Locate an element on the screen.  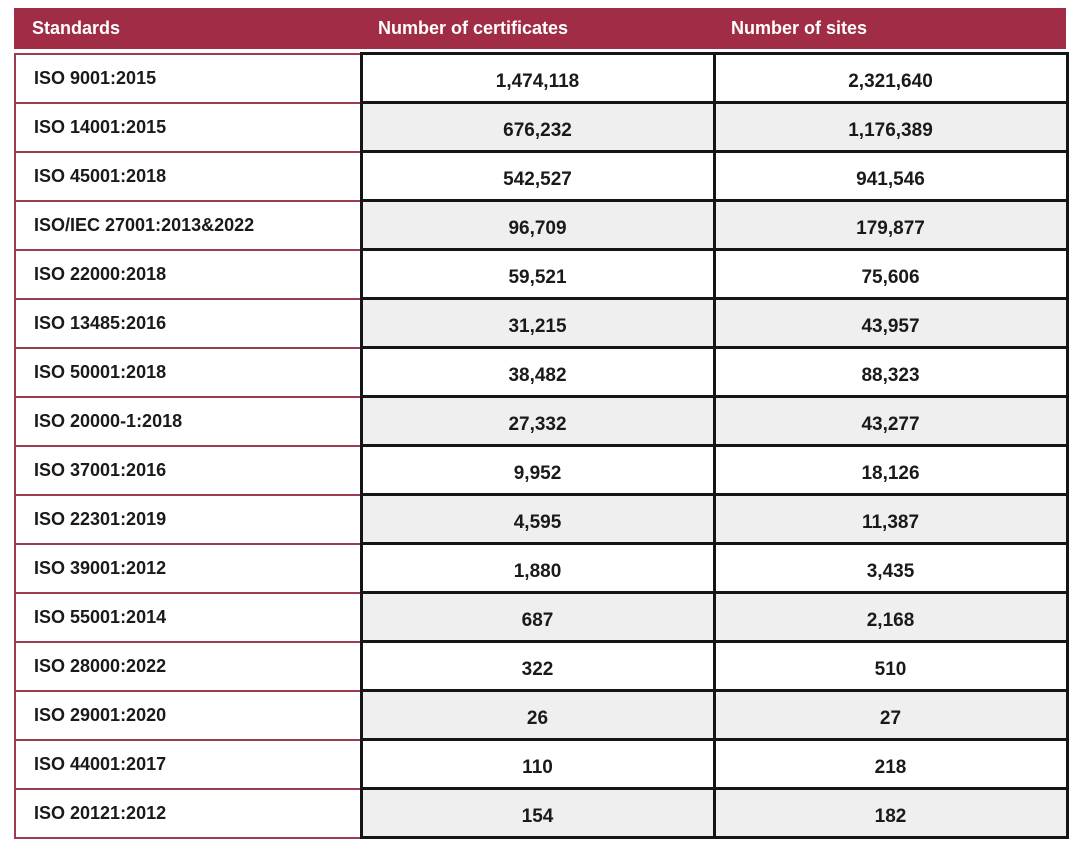
sites-cell: 11,387 is located at coordinates (890, 519).